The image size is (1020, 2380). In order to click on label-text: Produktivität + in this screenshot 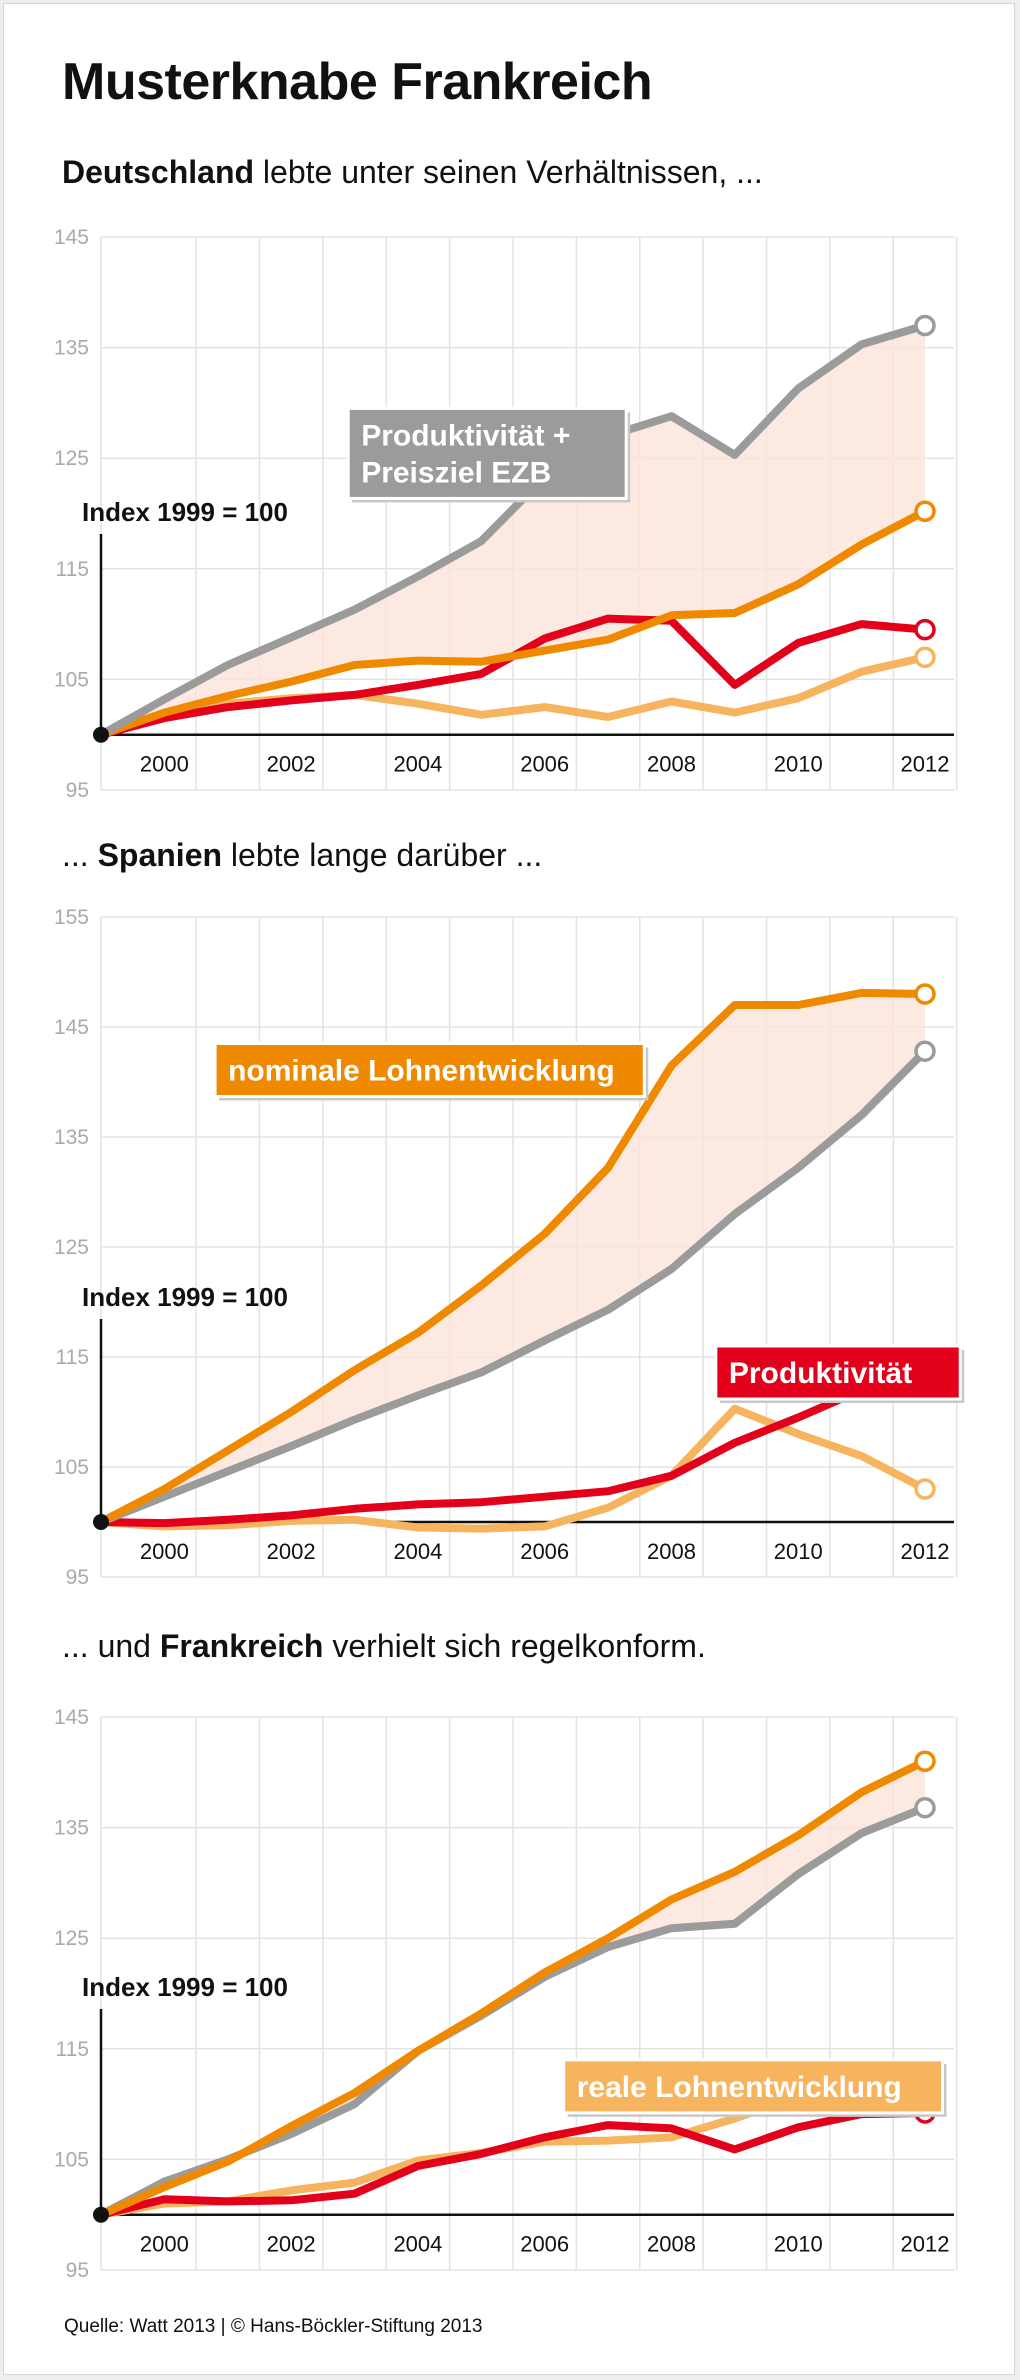, I will do `click(465, 435)`.